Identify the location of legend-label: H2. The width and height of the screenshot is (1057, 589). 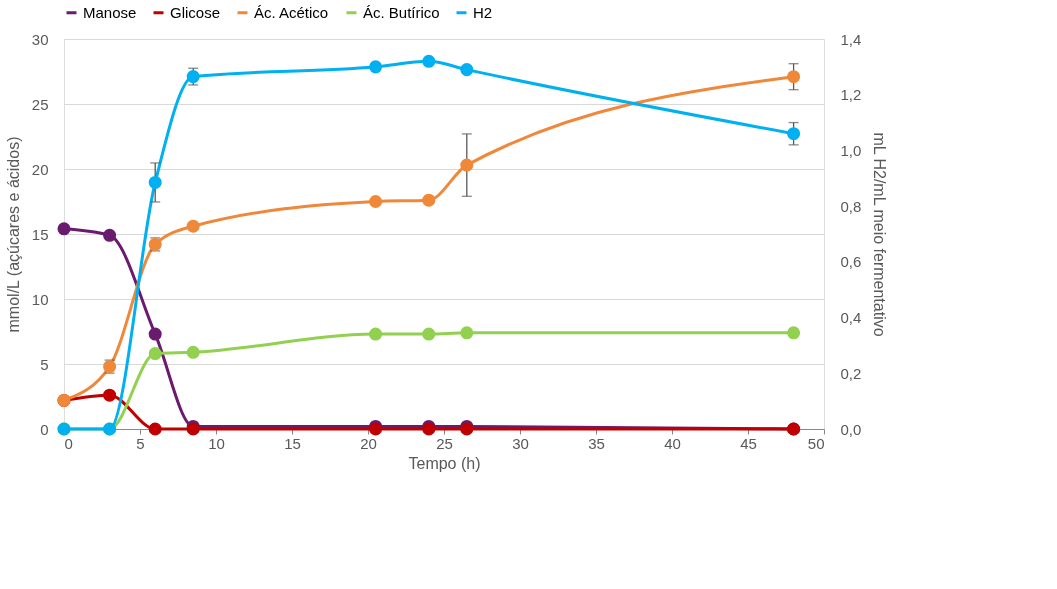
(483, 12).